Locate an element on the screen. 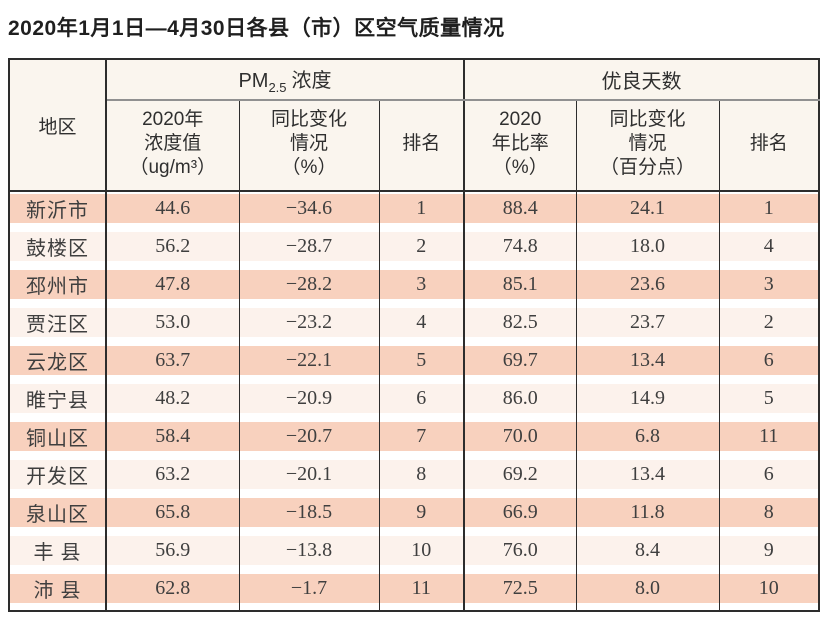 The image size is (825, 620). cell-region: 铜山区 is located at coordinates (57, 439).